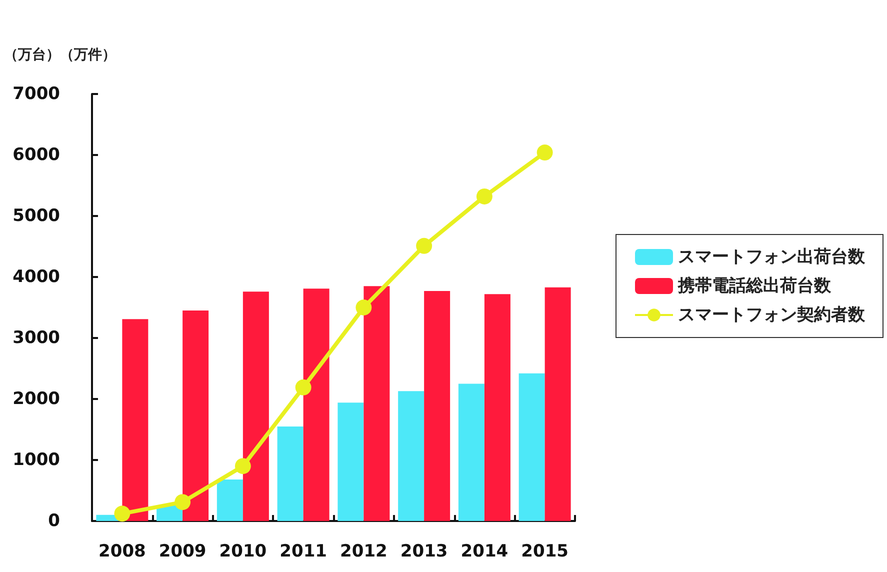 The width and height of the screenshot is (887, 572). What do you see at coordinates (122, 552) in the screenshot?
I see `x-tick-label: 2008` at bounding box center [122, 552].